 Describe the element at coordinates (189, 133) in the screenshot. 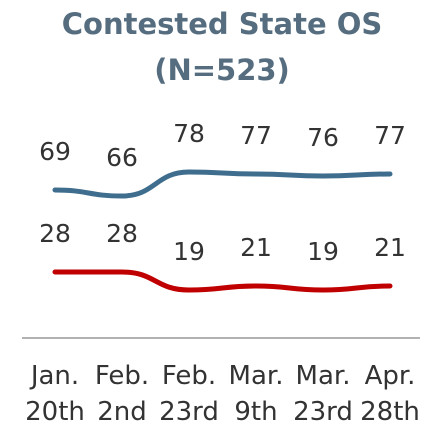

I see `data-label: 78` at that location.